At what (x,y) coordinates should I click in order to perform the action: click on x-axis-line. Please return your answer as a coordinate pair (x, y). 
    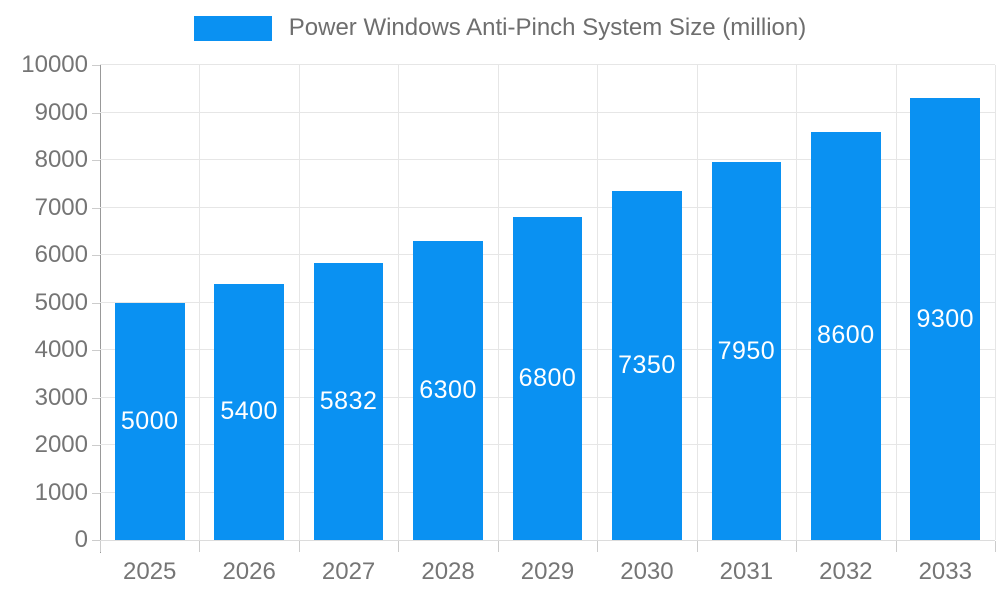
    Looking at the image, I should click on (547, 540).